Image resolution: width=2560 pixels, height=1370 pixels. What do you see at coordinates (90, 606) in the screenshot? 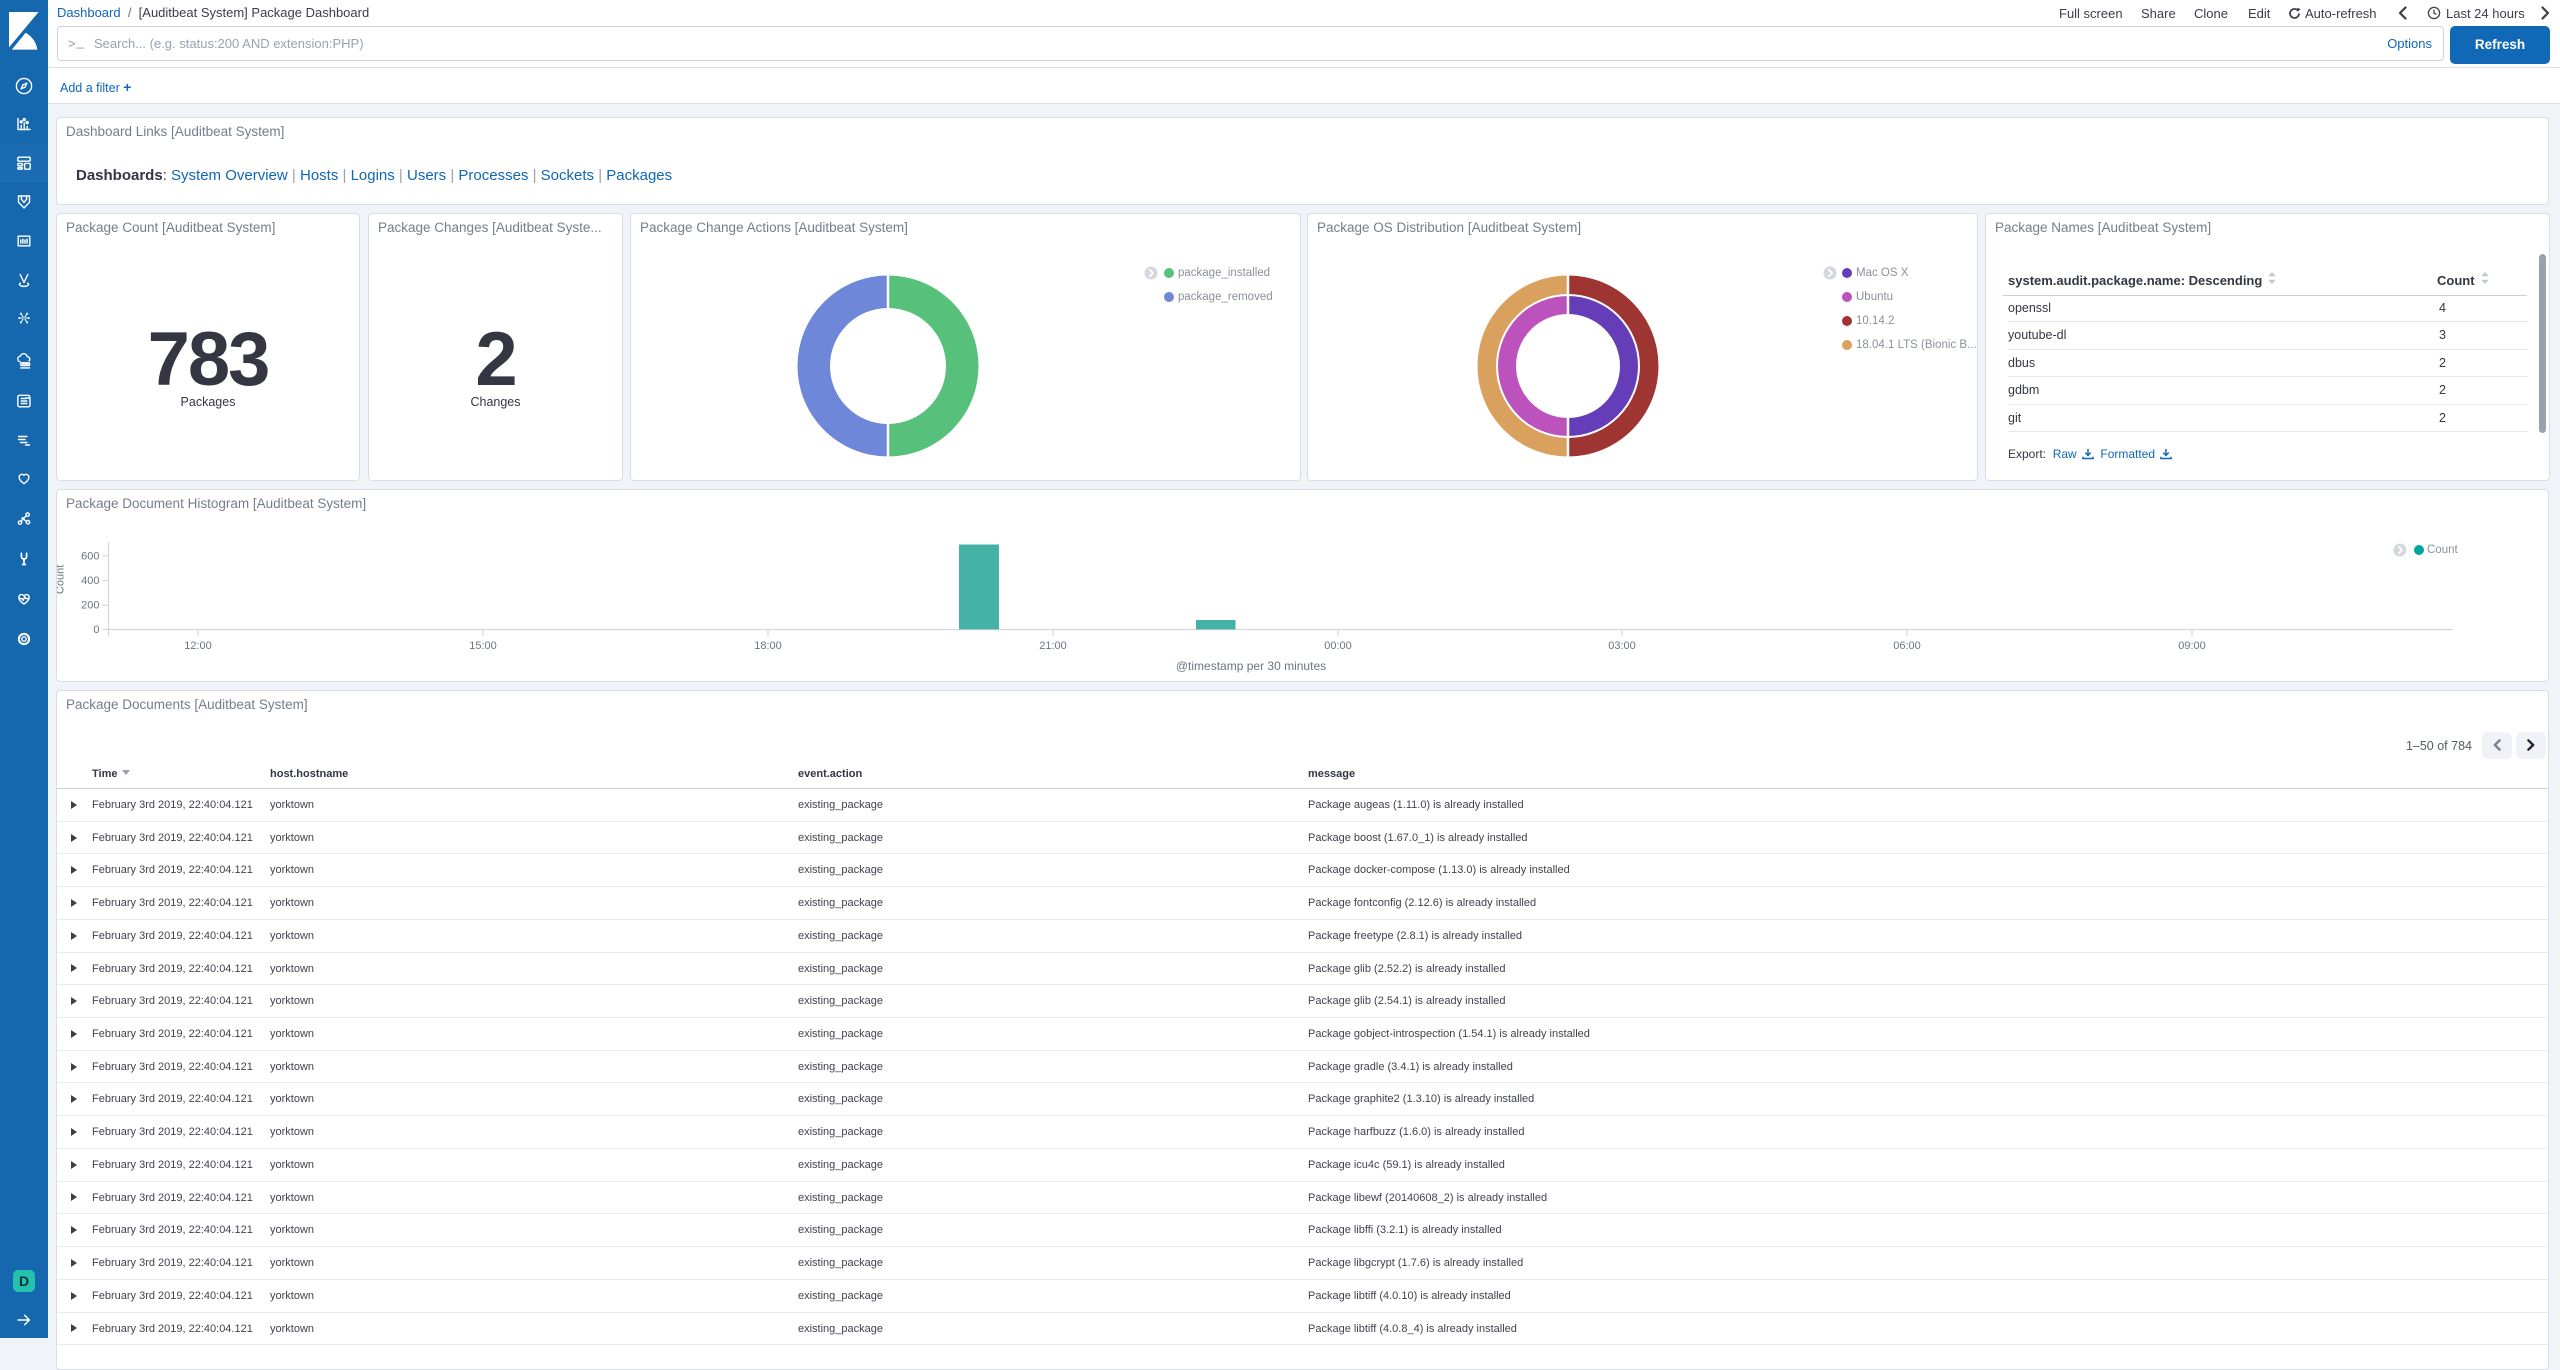
I see `svg-text: 200` at bounding box center [90, 606].